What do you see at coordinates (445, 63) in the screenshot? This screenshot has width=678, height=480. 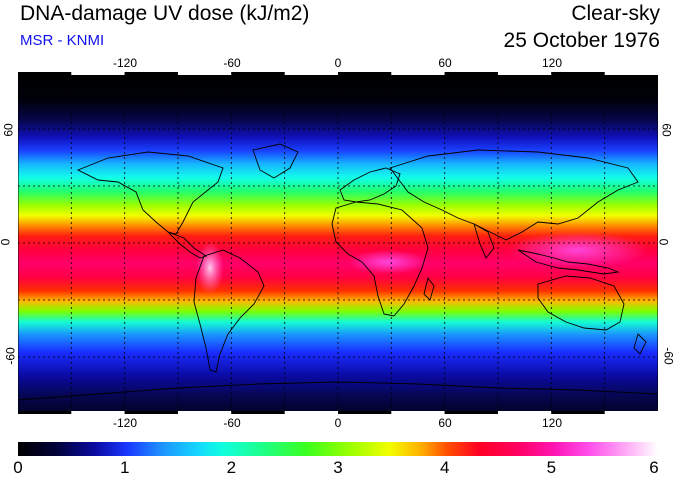 I see `lon-label-top-60: 60` at bounding box center [445, 63].